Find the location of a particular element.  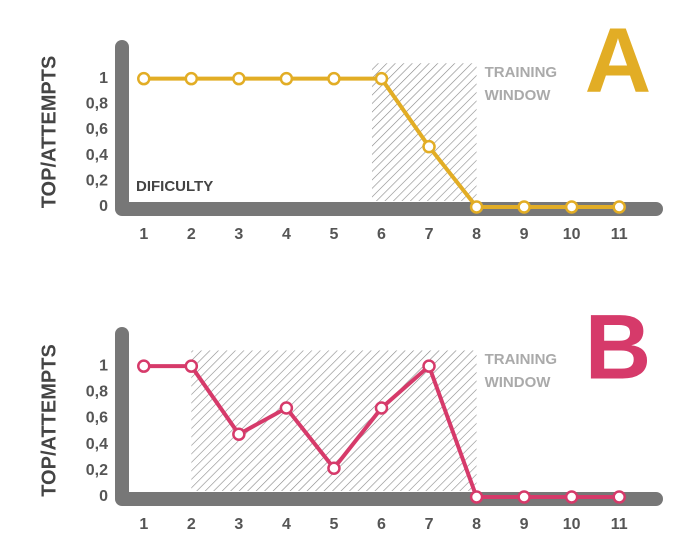

x-axis-title: DIFICULTY is located at coordinates (174, 186).